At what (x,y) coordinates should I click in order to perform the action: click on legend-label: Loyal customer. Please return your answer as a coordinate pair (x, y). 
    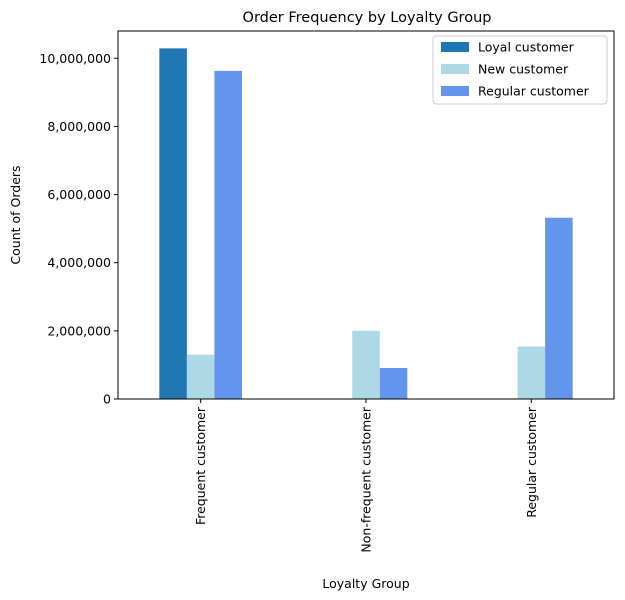
    Looking at the image, I should click on (526, 47).